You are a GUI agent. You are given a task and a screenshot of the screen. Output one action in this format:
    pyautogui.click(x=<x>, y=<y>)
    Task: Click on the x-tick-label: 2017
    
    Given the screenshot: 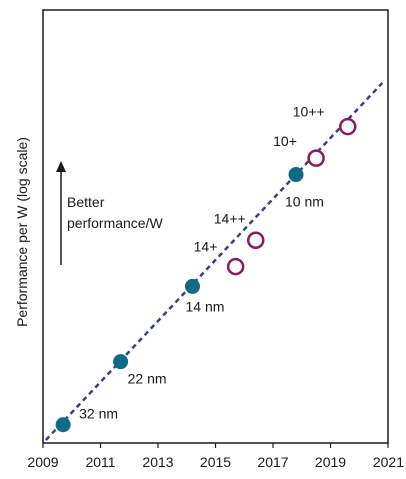 What is the action you would take?
    pyautogui.click(x=272, y=462)
    